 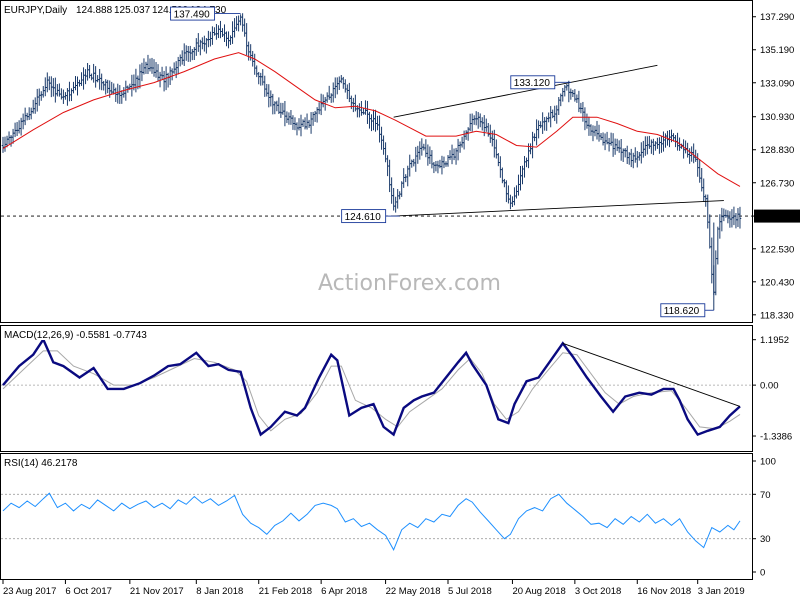 What do you see at coordinates (682, 311) in the screenshot?
I see `price-annotation-label: 118.620` at bounding box center [682, 311].